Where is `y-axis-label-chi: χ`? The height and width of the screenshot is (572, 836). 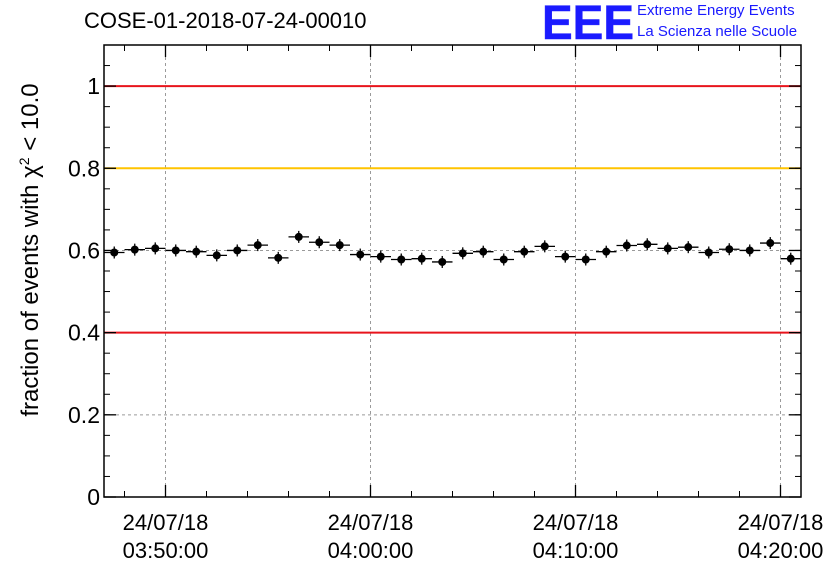
y-axis-label-chi: χ is located at coordinates (30, 171).